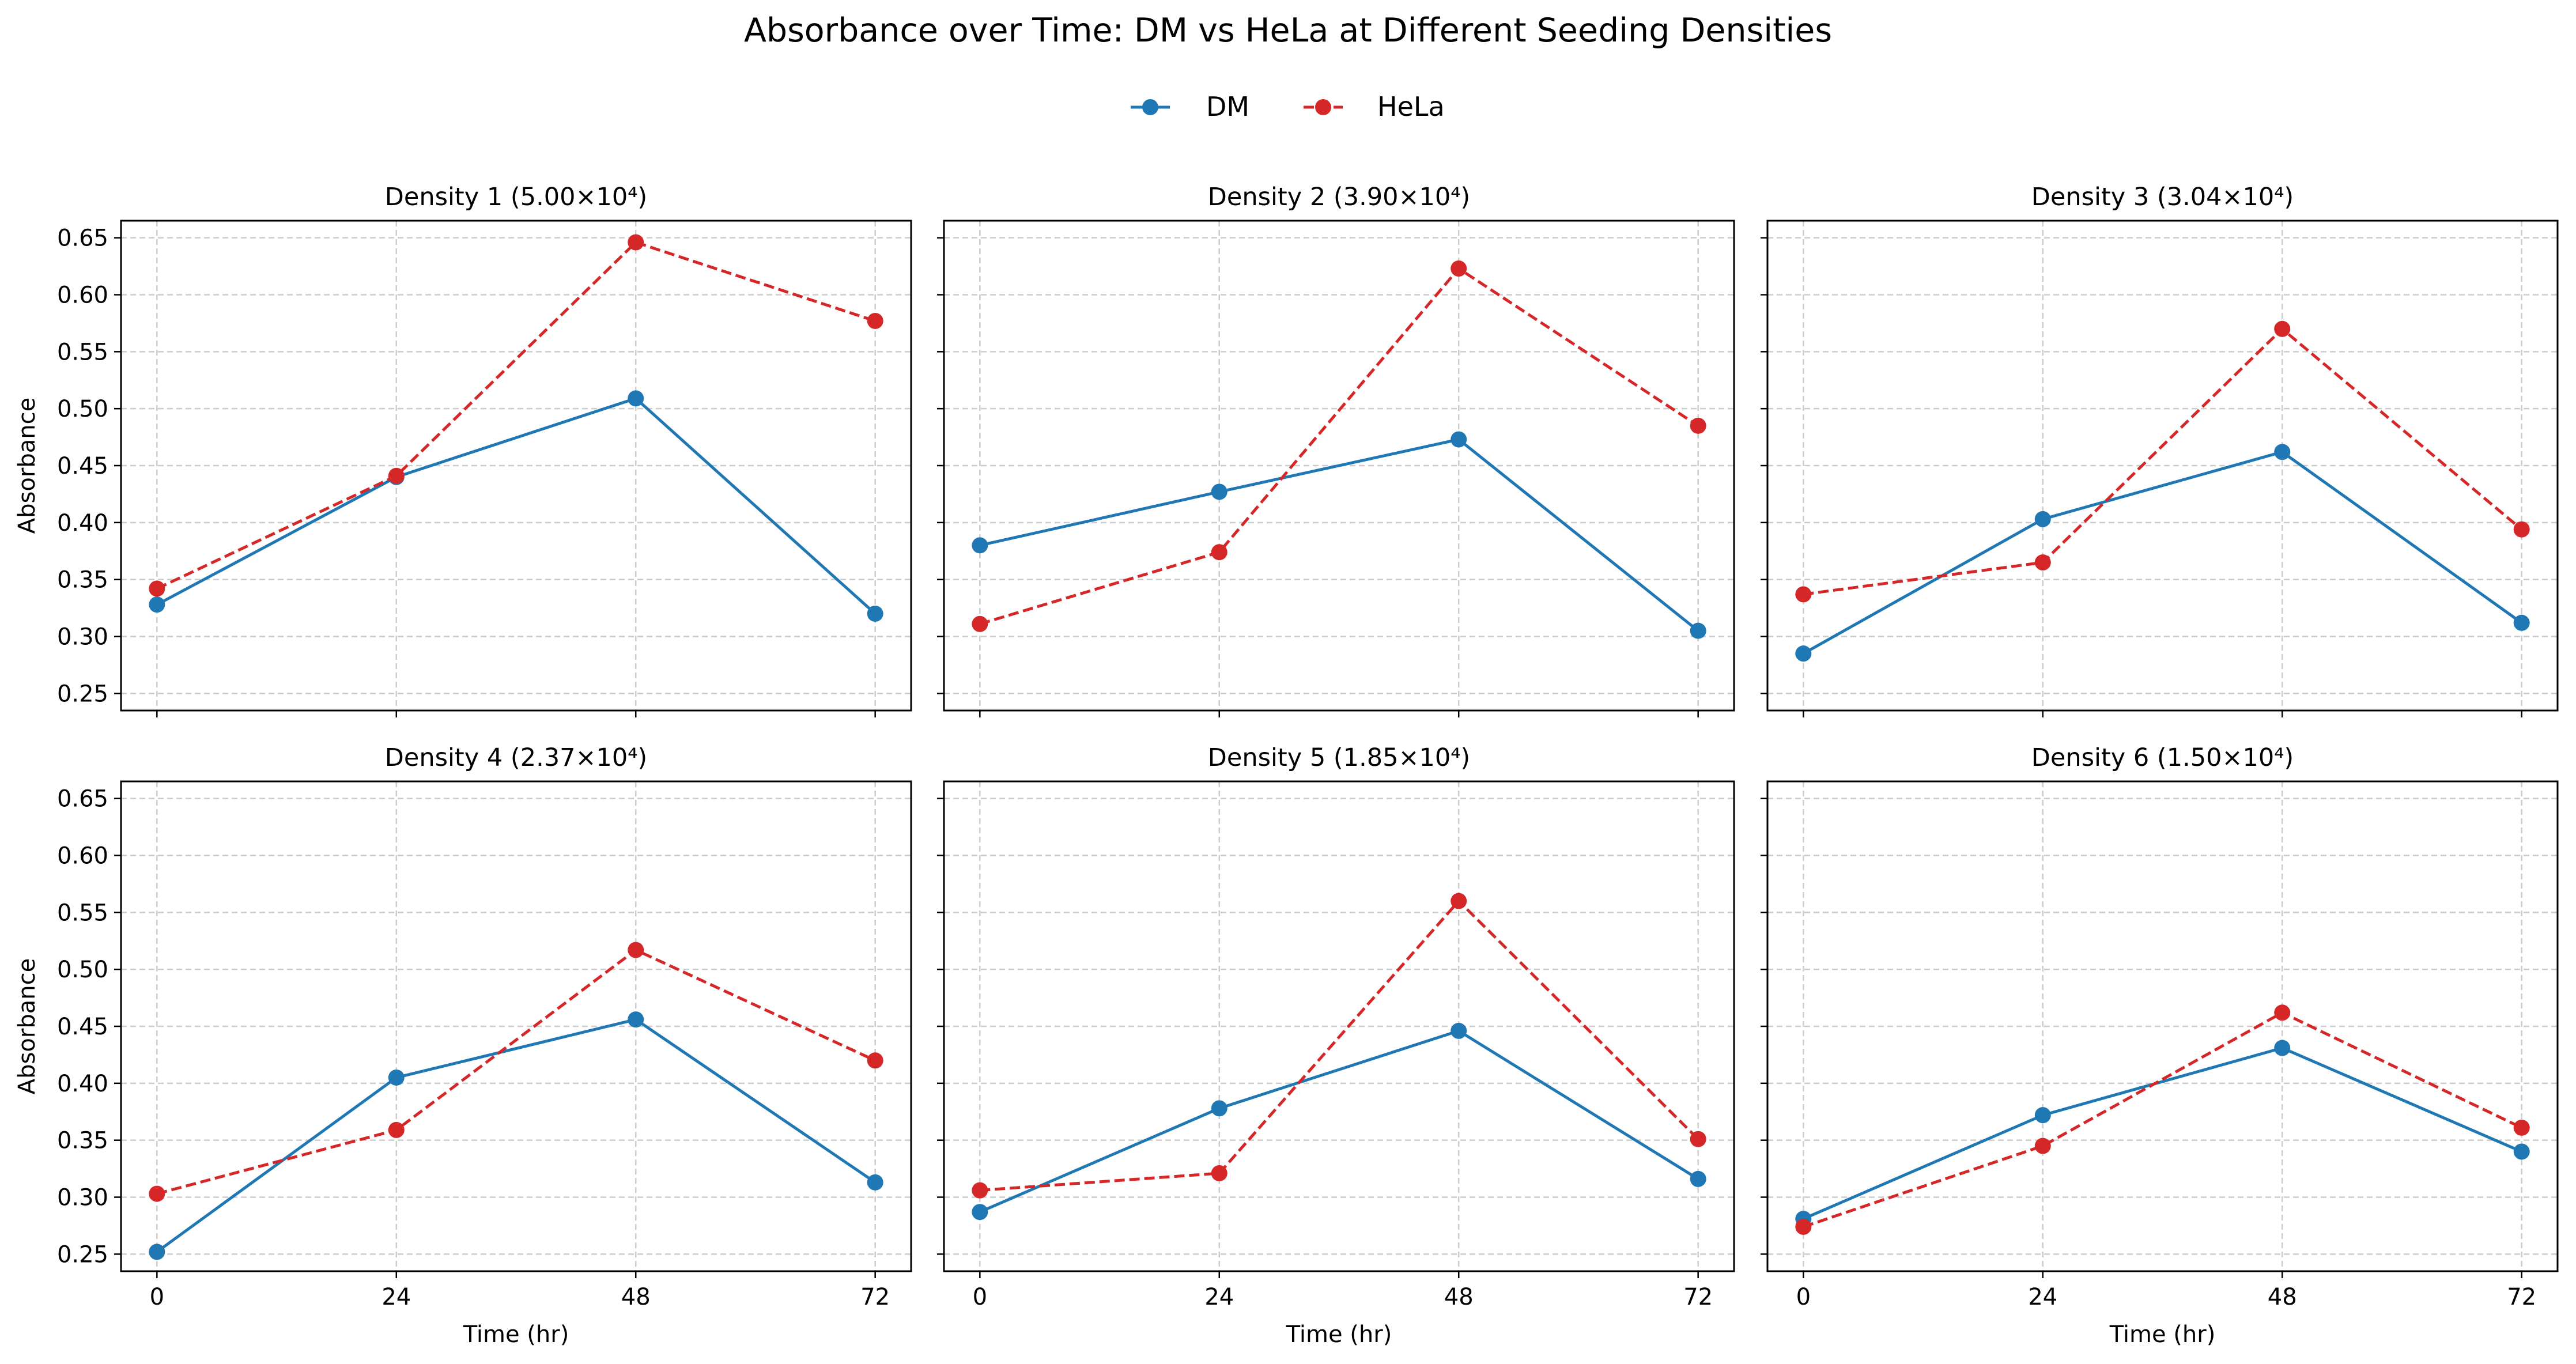 This screenshot has width=2576, height=1364. I want to click on panel-title: Density 4 (2.37×10⁴), so click(516, 757).